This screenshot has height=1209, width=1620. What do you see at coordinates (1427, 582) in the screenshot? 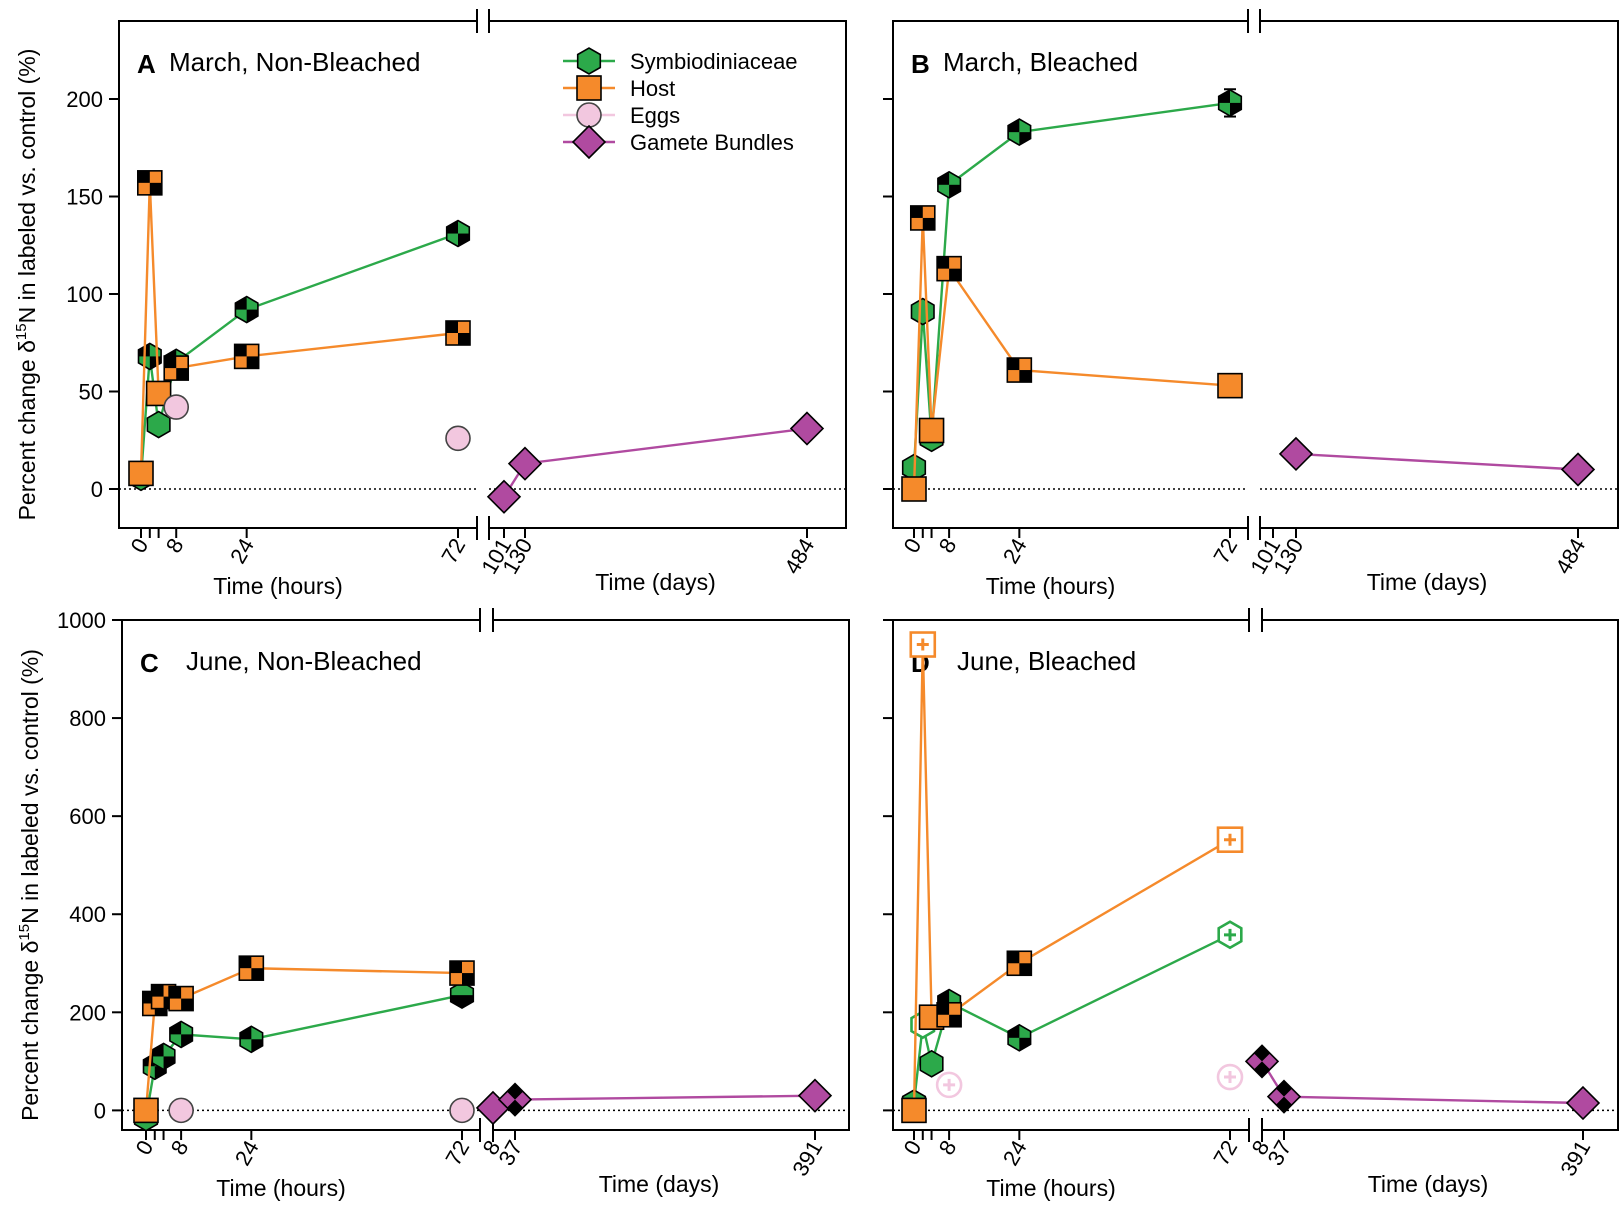
I see `x-axis-label-days: Time (days)` at bounding box center [1427, 582].